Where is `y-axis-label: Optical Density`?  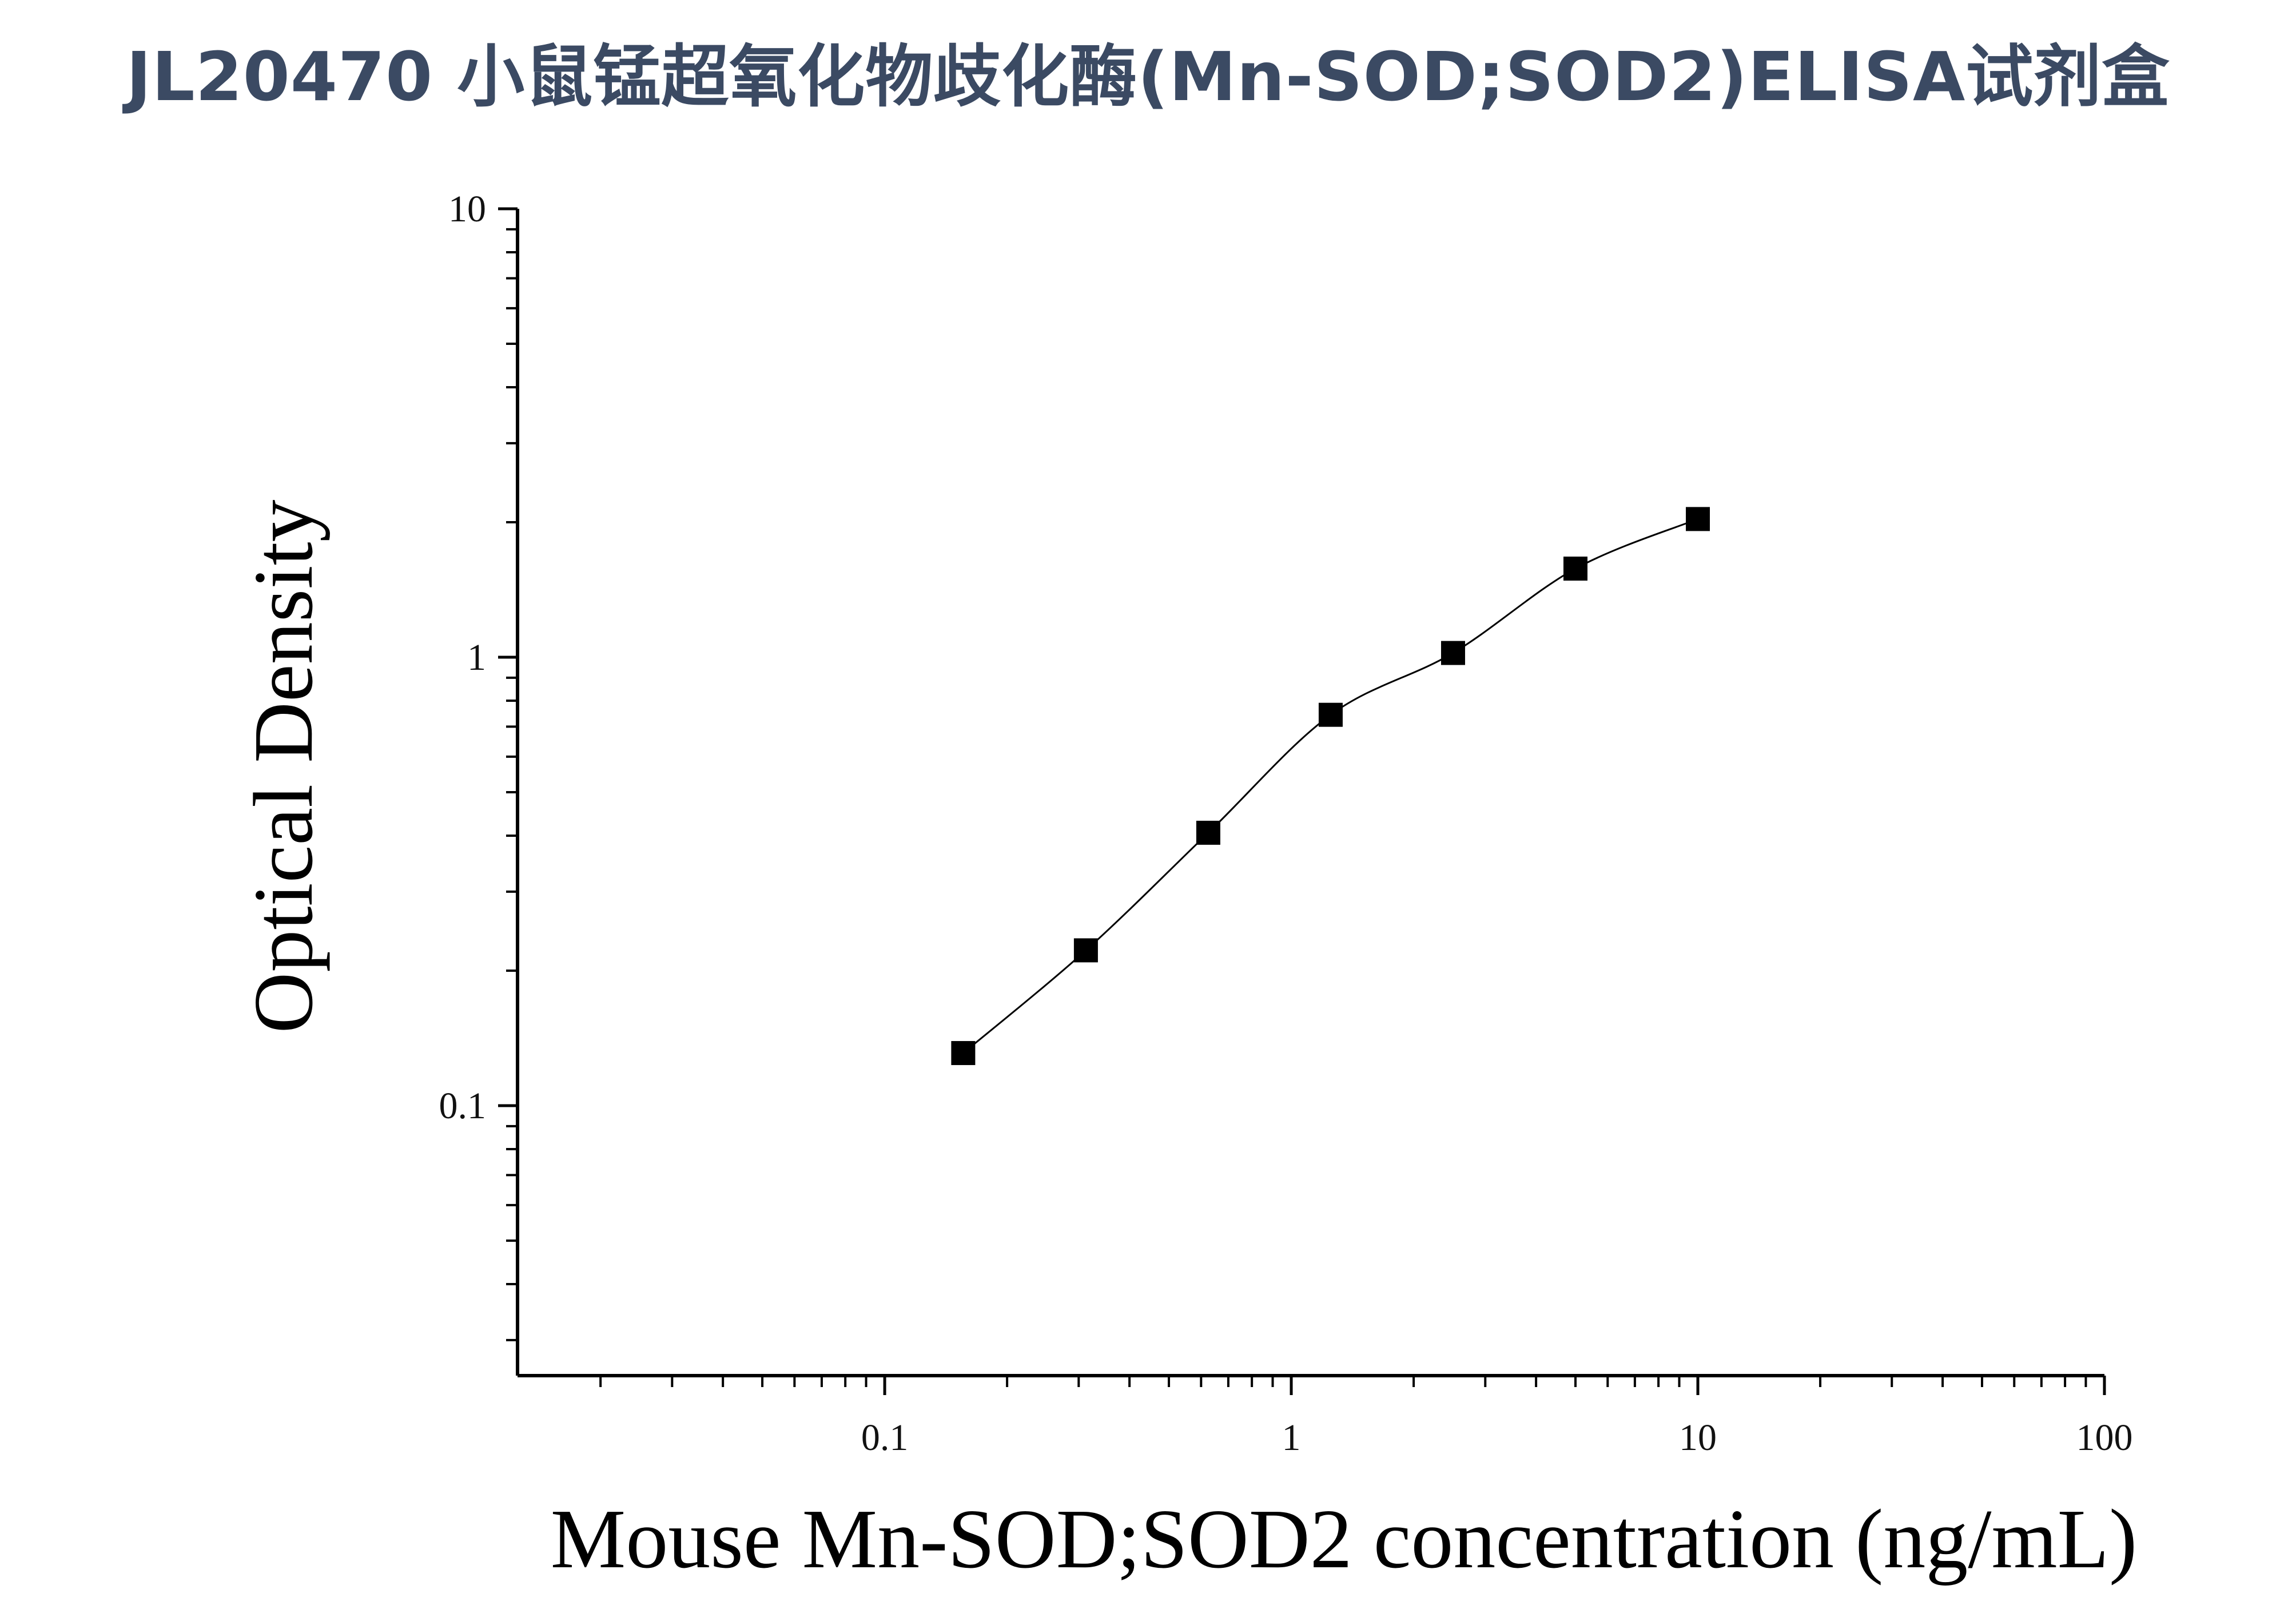 y-axis-label: Optical Density is located at coordinates (284, 766).